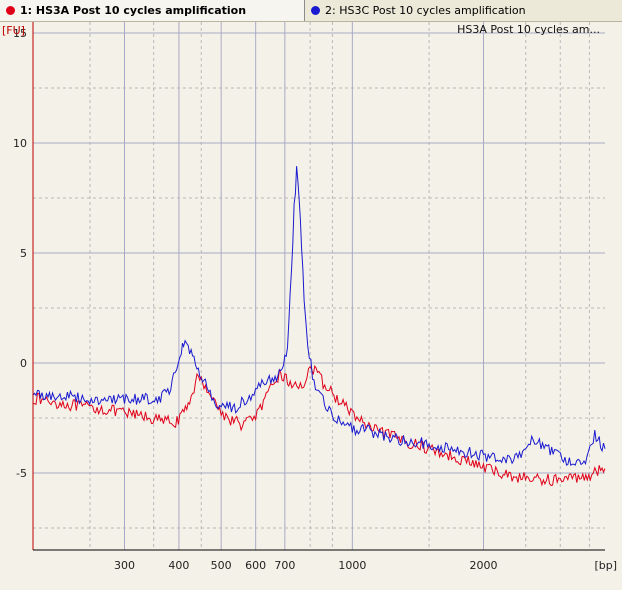  I want to click on tab-sample-1-label: 1: HS3A Post 10 cycles amplification, so click(133, 10).